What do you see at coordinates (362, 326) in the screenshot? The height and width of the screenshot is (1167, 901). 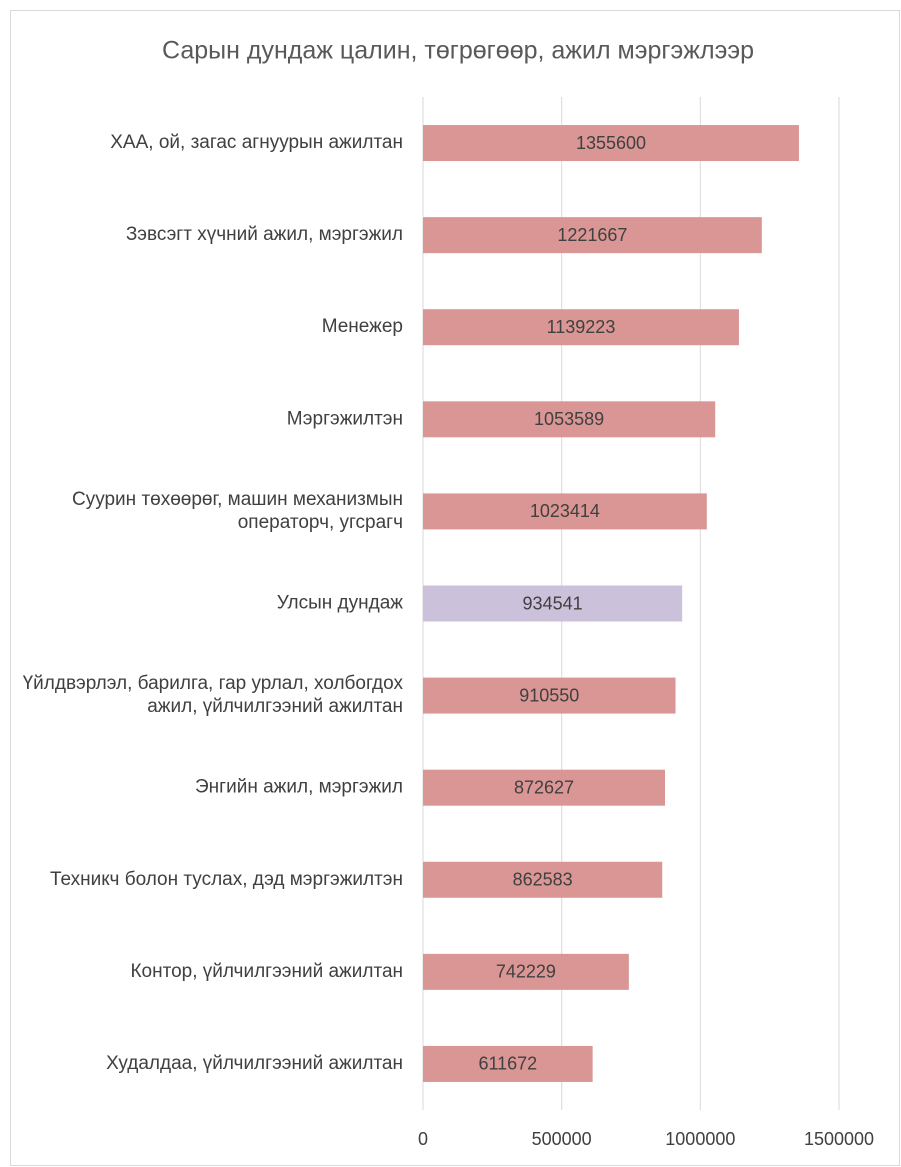 I see `y-tick-label: Менежер` at bounding box center [362, 326].